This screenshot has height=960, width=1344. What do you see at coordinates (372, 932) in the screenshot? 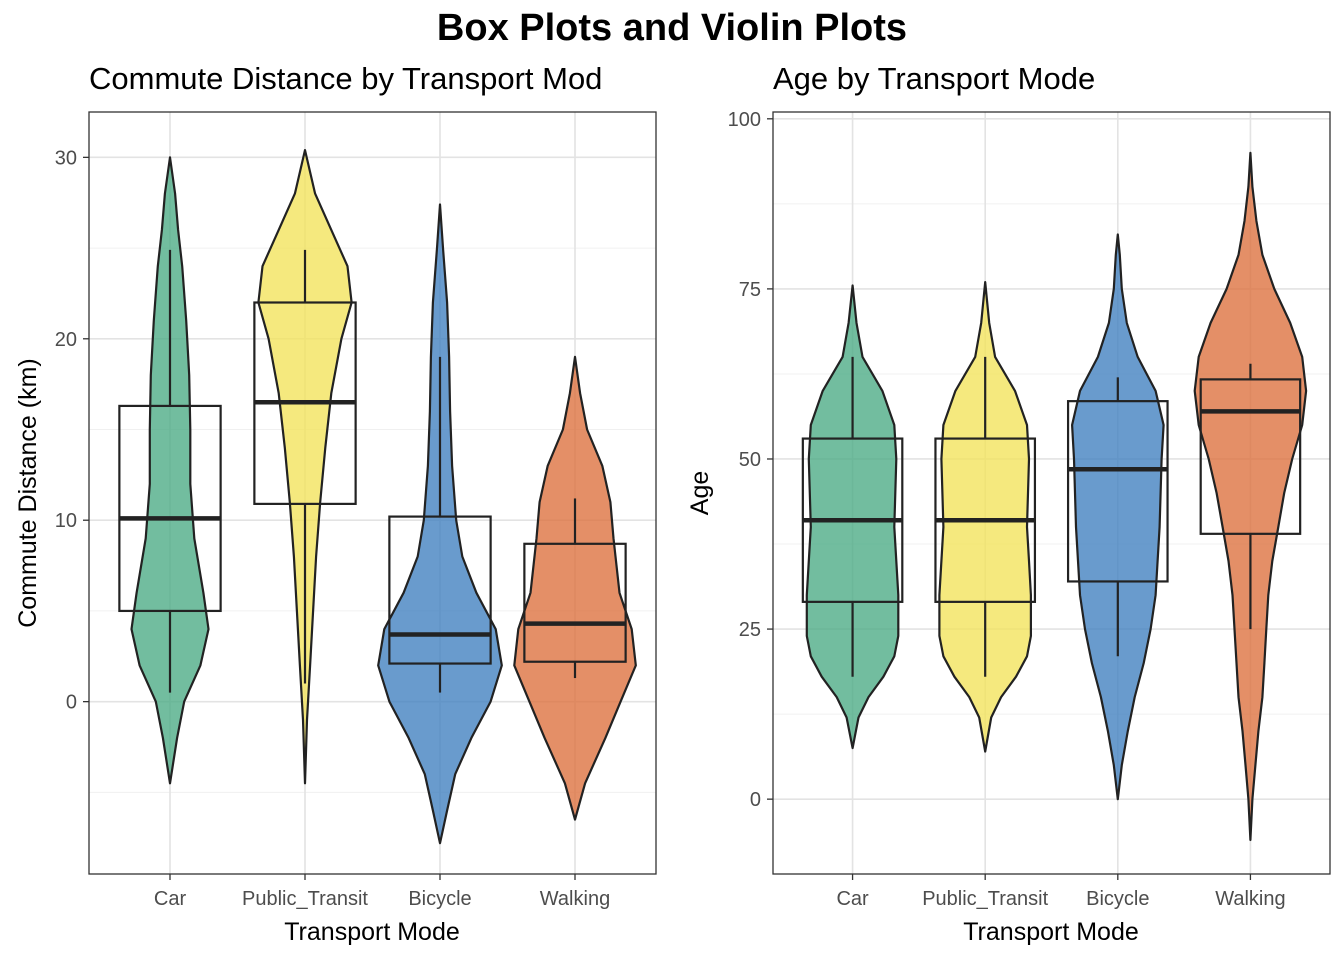
I see `left-x-axis-title: Transport Mode` at bounding box center [372, 932].